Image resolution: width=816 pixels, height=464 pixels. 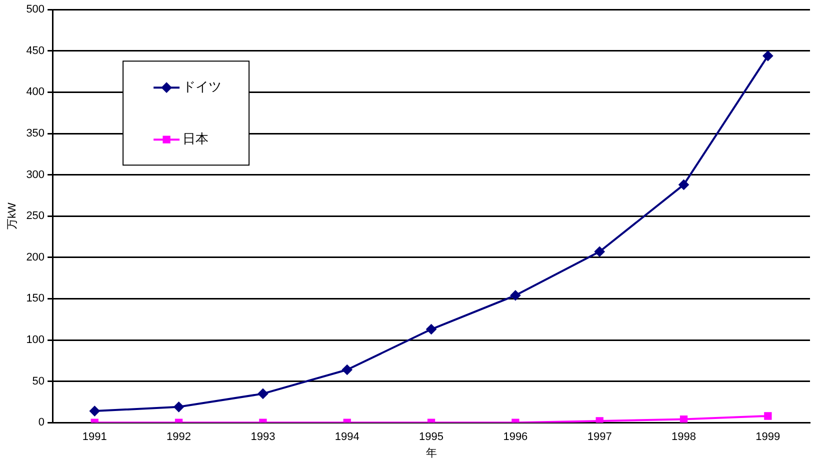 What do you see at coordinates (35, 257) in the screenshot?
I see `y-tick-label: 200` at bounding box center [35, 257].